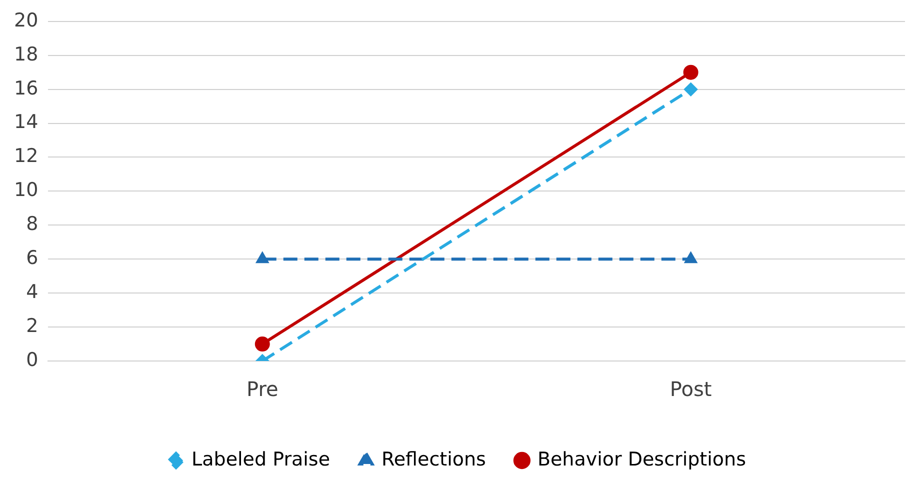 The width and height of the screenshot is (914, 484). I want to click on y-tick-label: 0, so click(32, 359).